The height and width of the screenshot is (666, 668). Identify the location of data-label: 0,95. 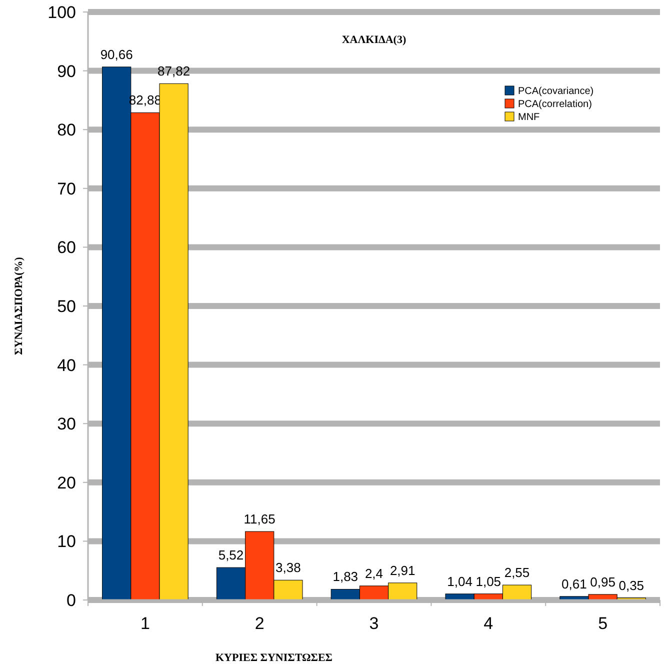
(603, 582).